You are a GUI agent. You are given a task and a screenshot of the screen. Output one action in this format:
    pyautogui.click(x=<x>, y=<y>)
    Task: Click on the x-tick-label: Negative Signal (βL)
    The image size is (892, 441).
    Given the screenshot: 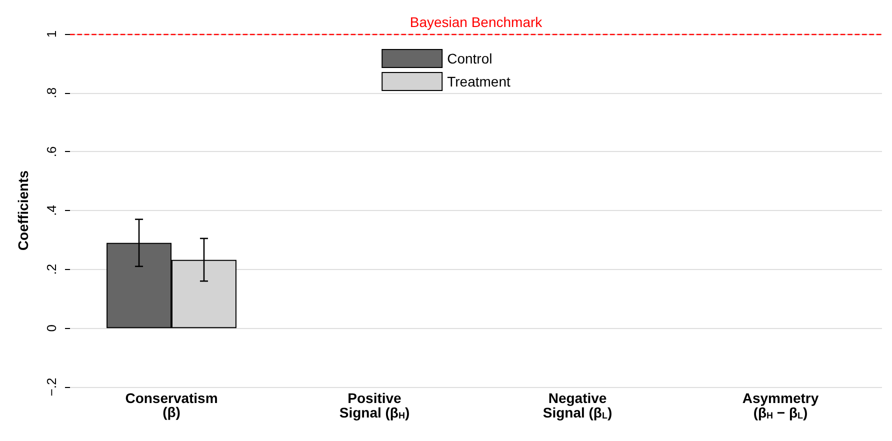 What is the action you would take?
    pyautogui.click(x=577, y=405)
    